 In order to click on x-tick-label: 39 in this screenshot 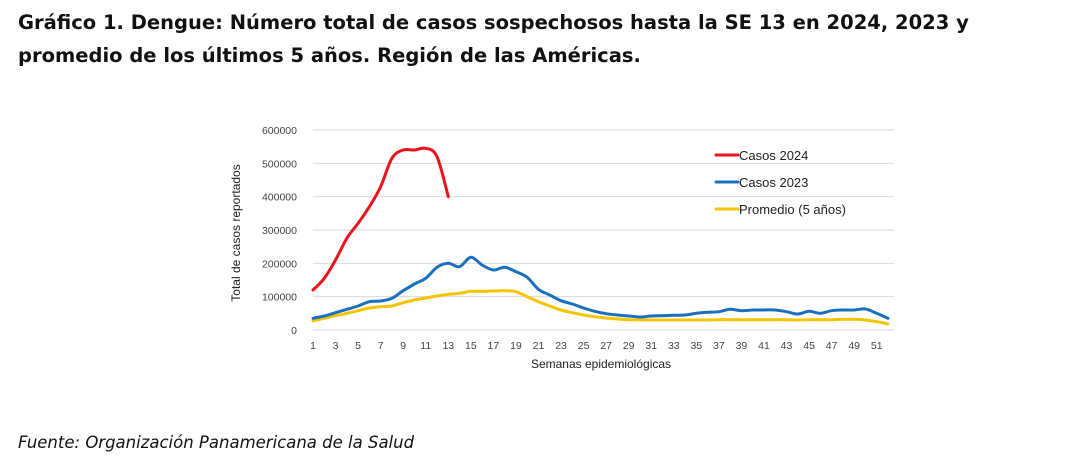, I will do `click(742, 346)`.